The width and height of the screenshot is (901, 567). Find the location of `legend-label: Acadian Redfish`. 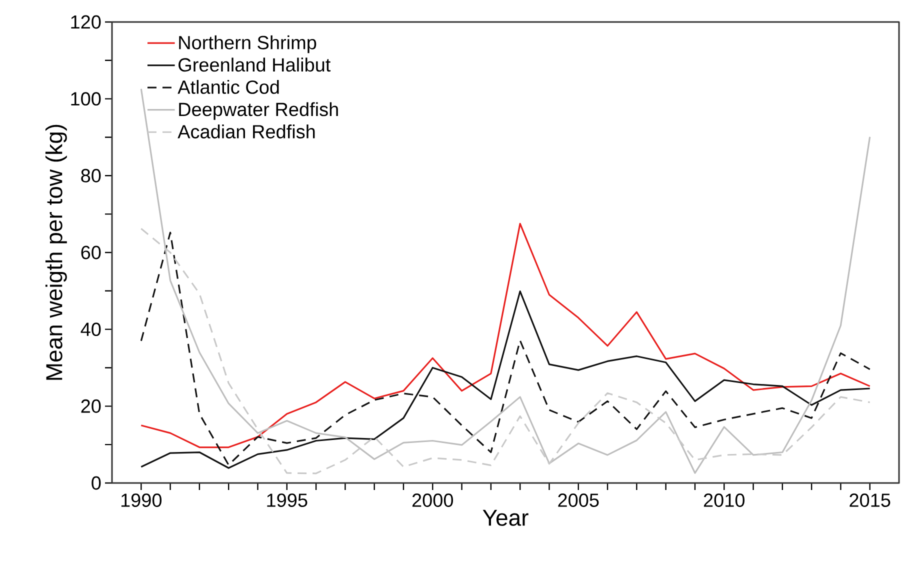

legend-label: Acadian Redfish is located at coordinates (246, 131).